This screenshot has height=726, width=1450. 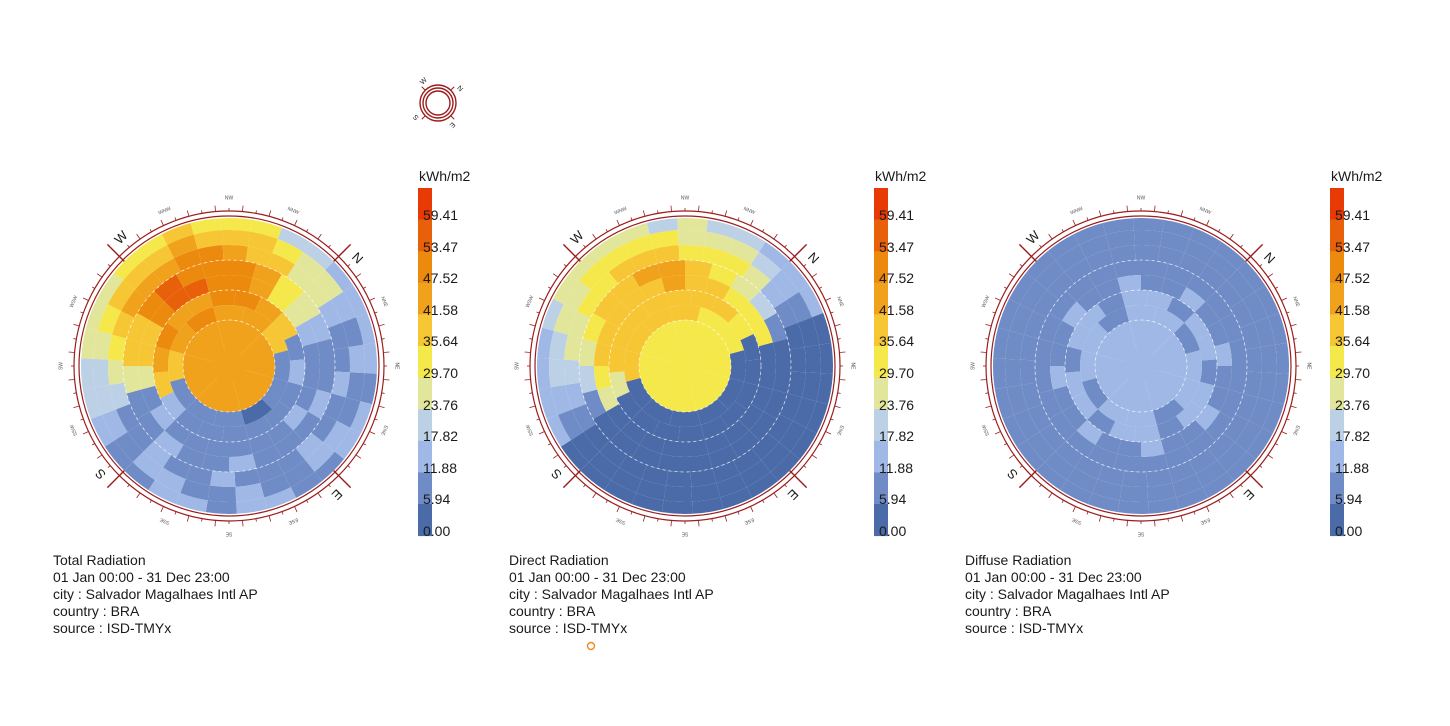 What do you see at coordinates (853, 367) in the screenshot?
I see `direction-label: NE` at bounding box center [853, 367].